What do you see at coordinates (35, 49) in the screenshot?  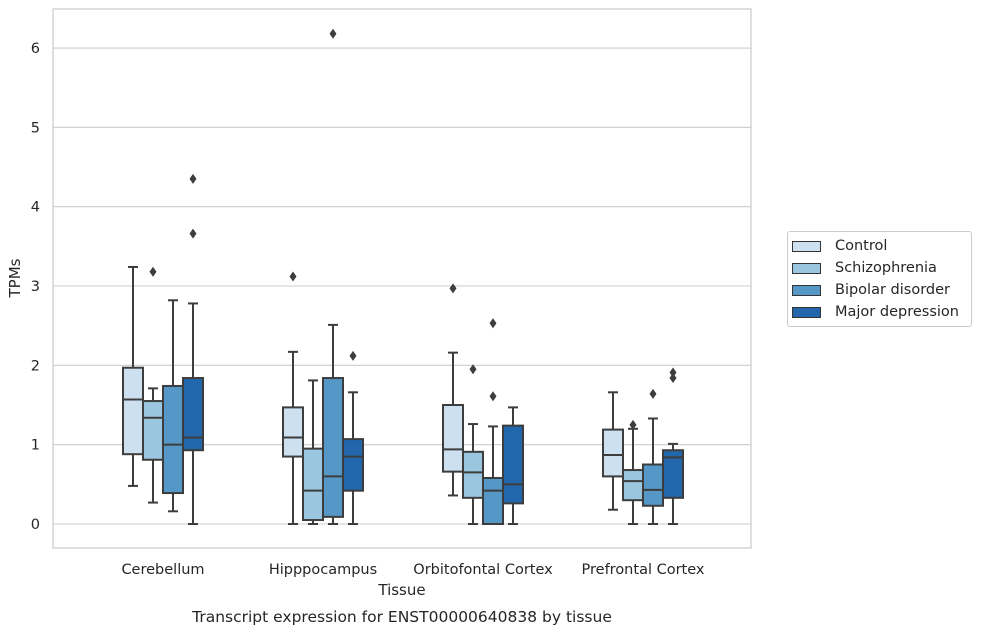 I see `y-tick-label-6: 6` at bounding box center [35, 49].